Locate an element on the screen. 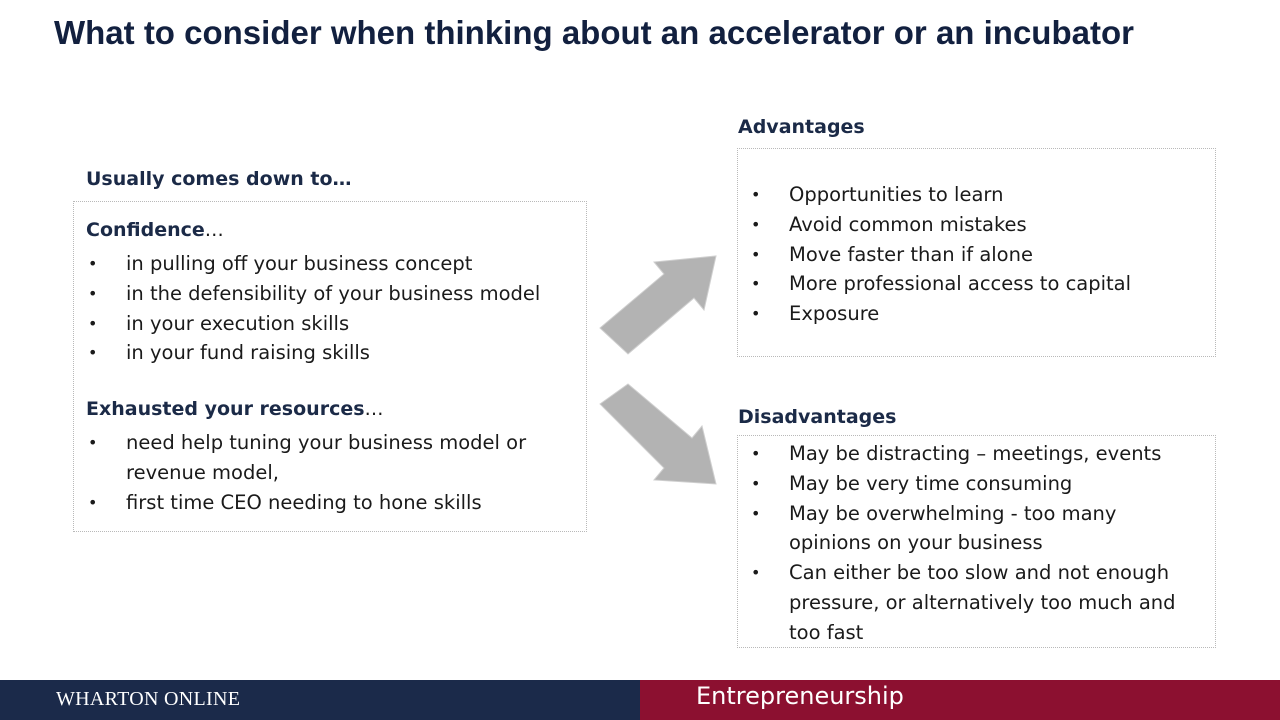 Image resolution: width=1280 pixels, height=720 pixels. arrow-up-right-shape is located at coordinates (658, 305).